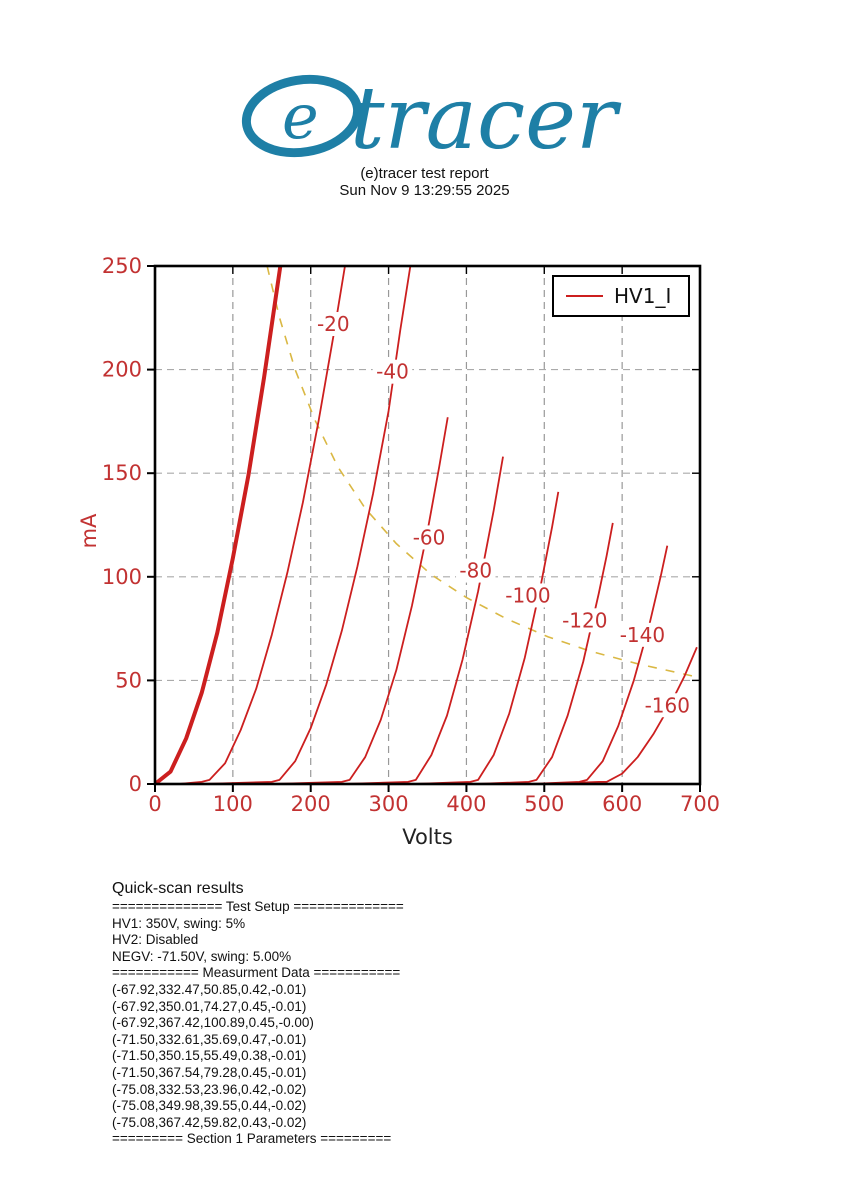  What do you see at coordinates (135, 784) in the screenshot?
I see `y-tick-label: 0` at bounding box center [135, 784].